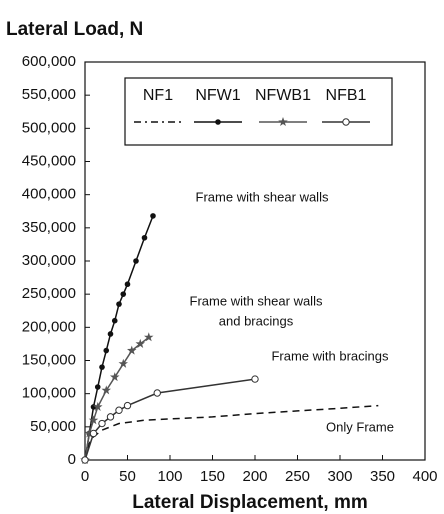 The image size is (444, 514). What do you see at coordinates (169, 476) in the screenshot?
I see `x-tick-label: 100` at bounding box center [169, 476].